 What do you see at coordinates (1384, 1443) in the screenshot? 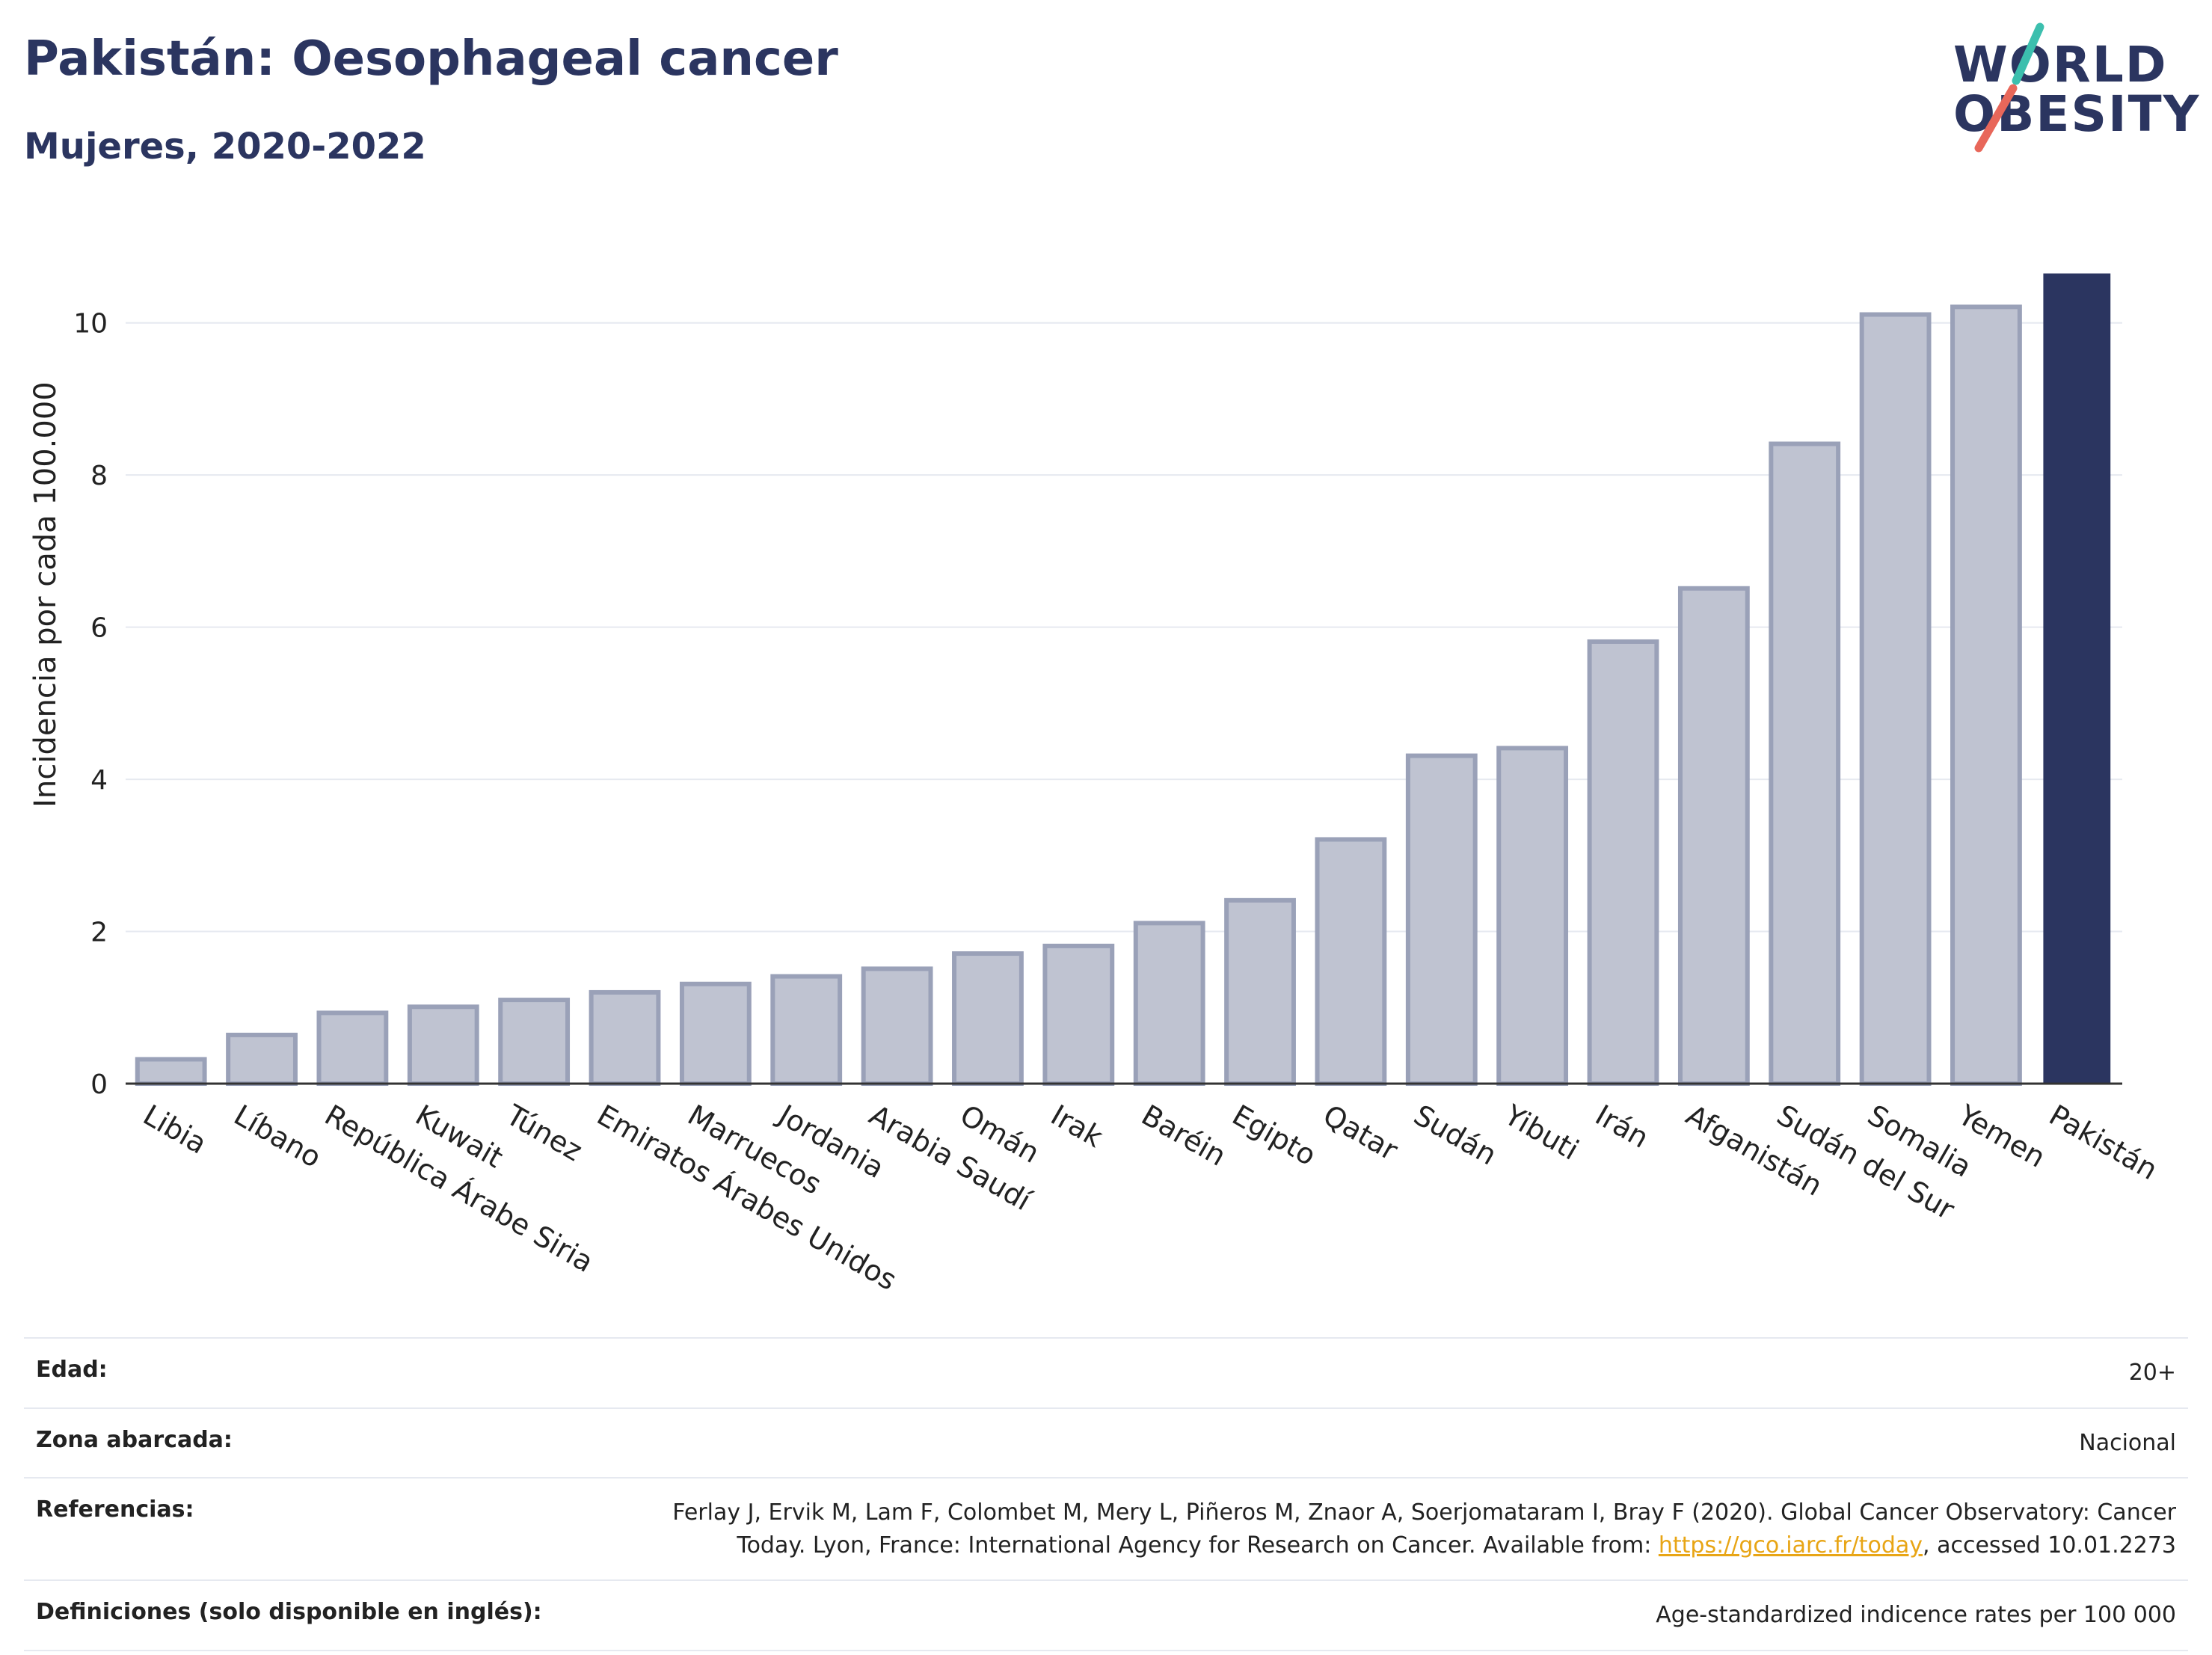
I see `area-value: Nacional` at bounding box center [1384, 1443].